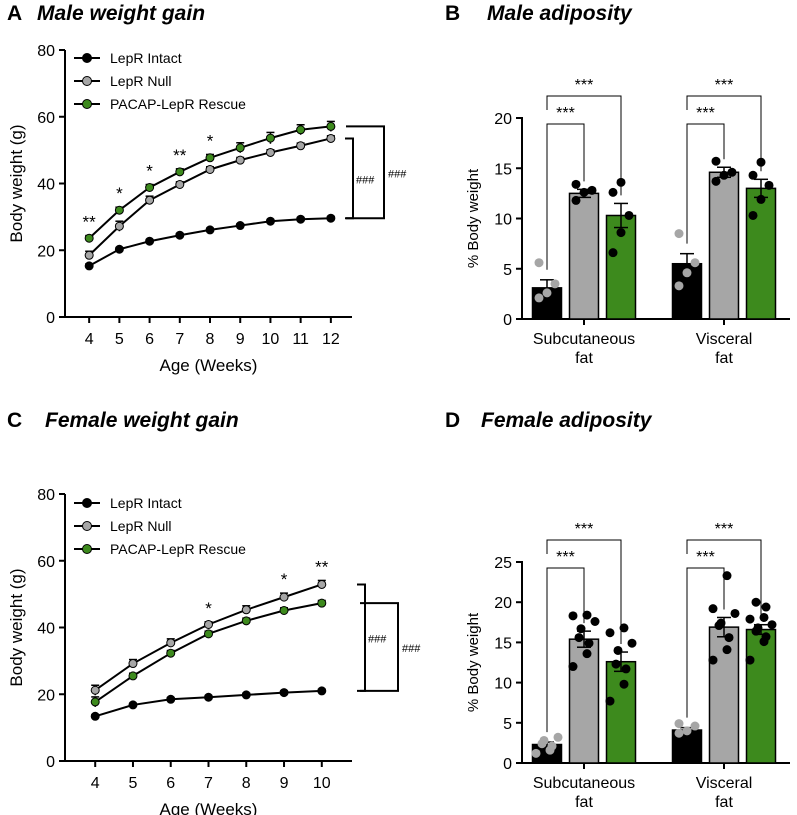  Describe the element at coordinates (621, 712) in the screenshot. I see `d-bar-rescue` at that location.